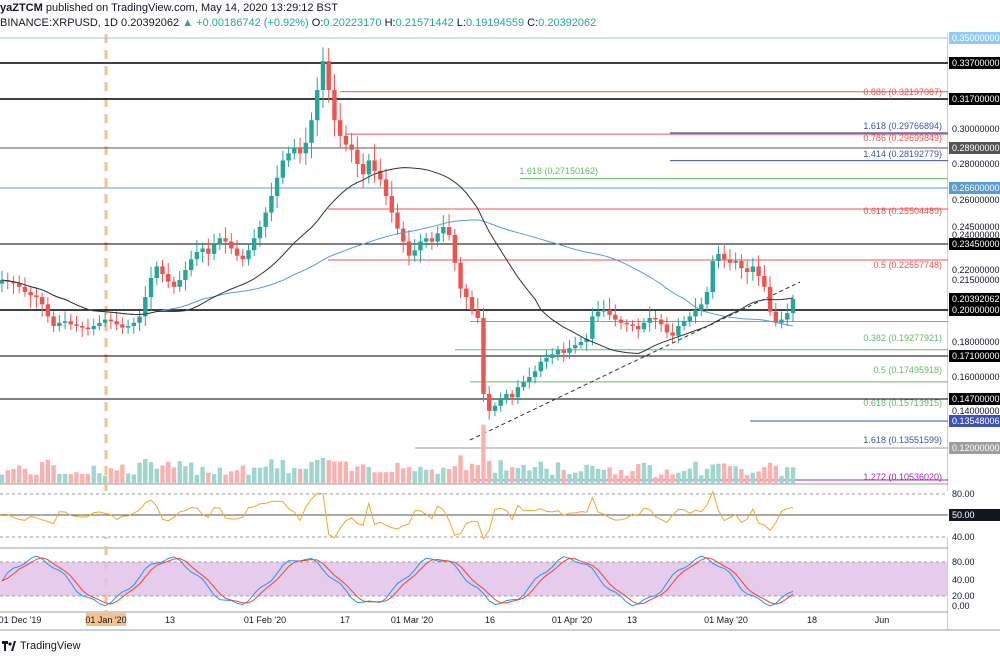  I want to click on trend-line, so click(635, 361).